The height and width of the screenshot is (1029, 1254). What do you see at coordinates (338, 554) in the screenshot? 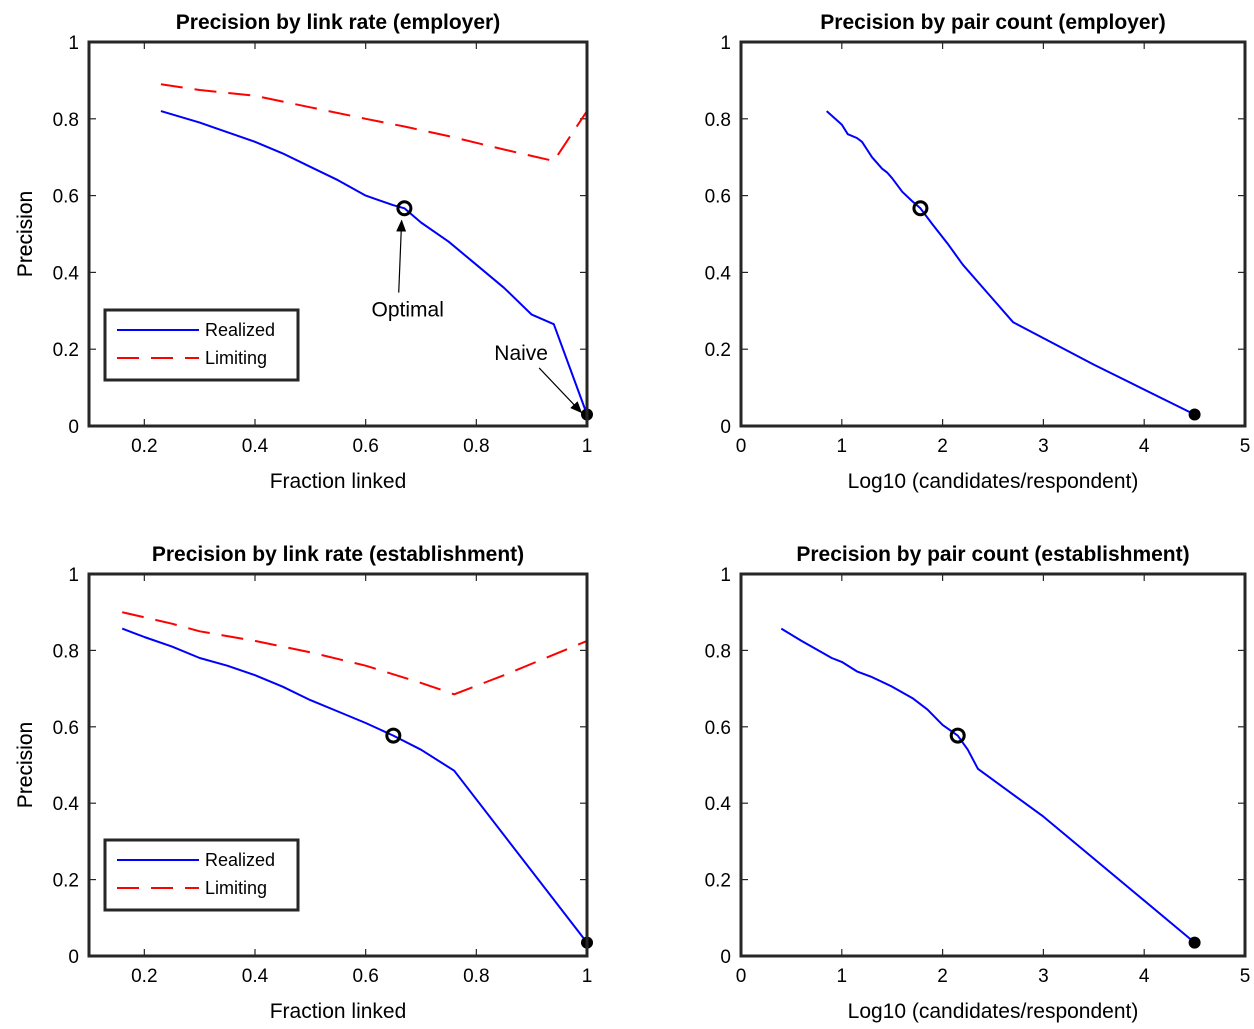
I see `chart-title: Precision by link rate (establishment)` at bounding box center [338, 554].